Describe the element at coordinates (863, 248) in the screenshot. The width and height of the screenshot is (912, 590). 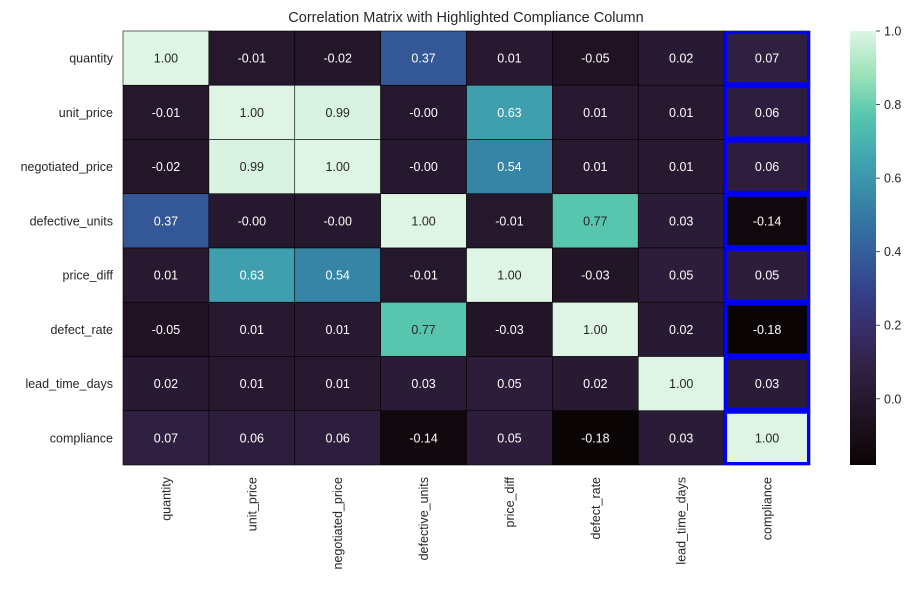
I see `colorbar-gradient` at that location.